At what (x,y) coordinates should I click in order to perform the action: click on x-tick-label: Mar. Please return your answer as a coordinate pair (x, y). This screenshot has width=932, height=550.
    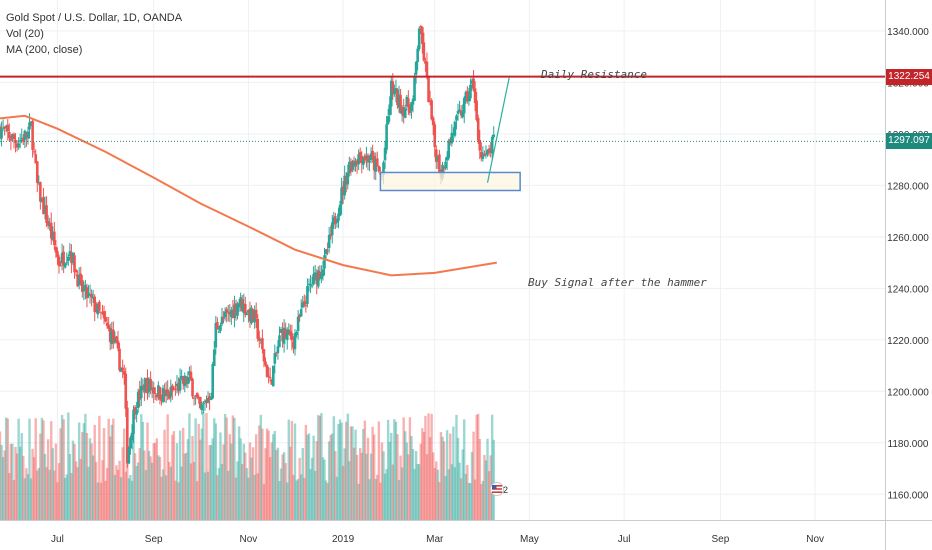
    Looking at the image, I should click on (435, 539).